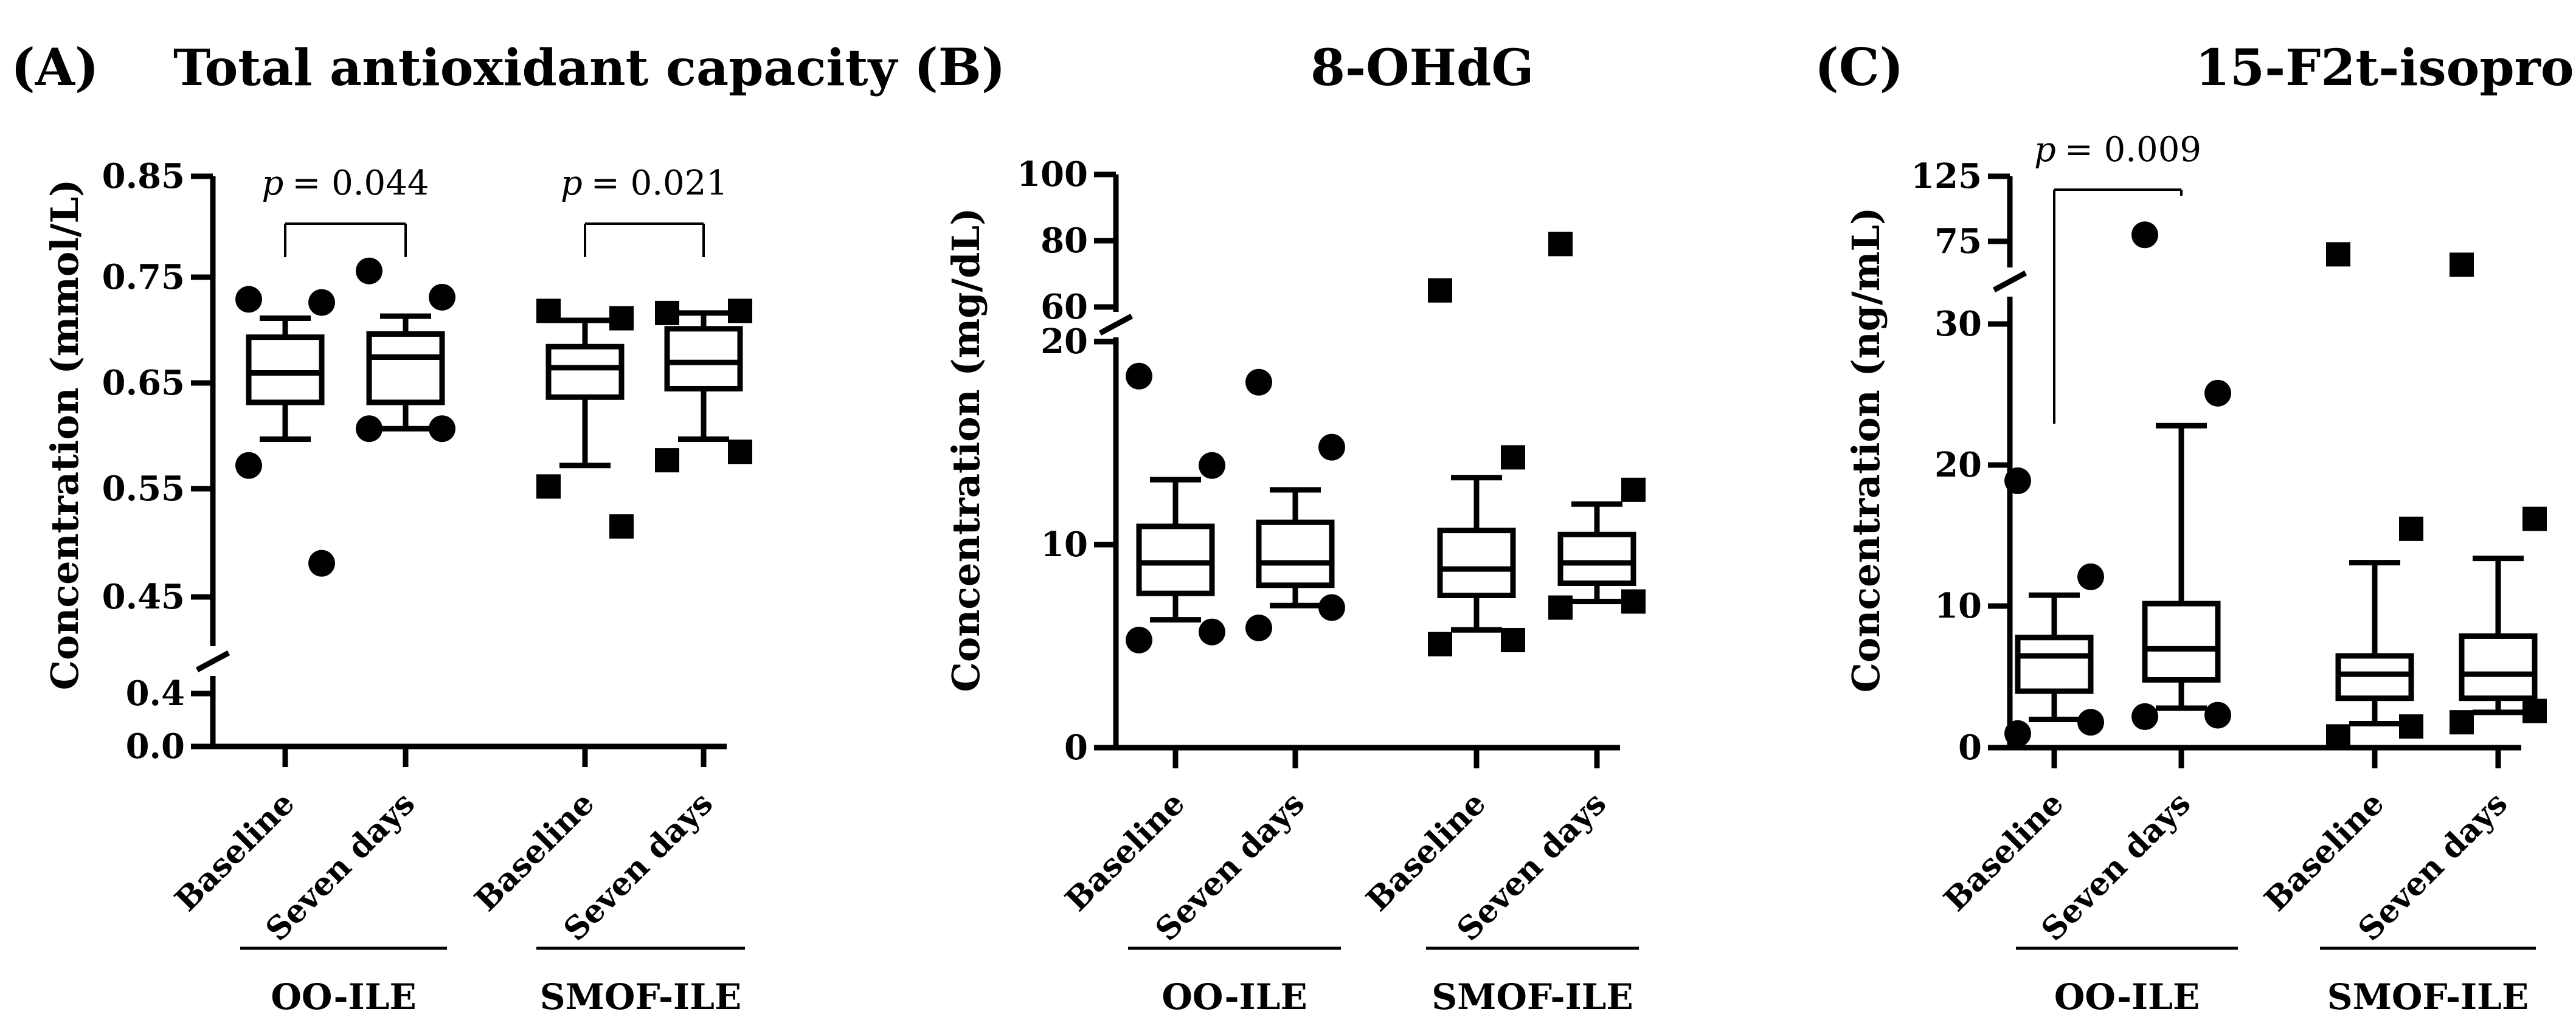 The image size is (2576, 1020). Describe the element at coordinates (1064, 241) in the screenshot. I see `y-tick-label: 80` at that location.